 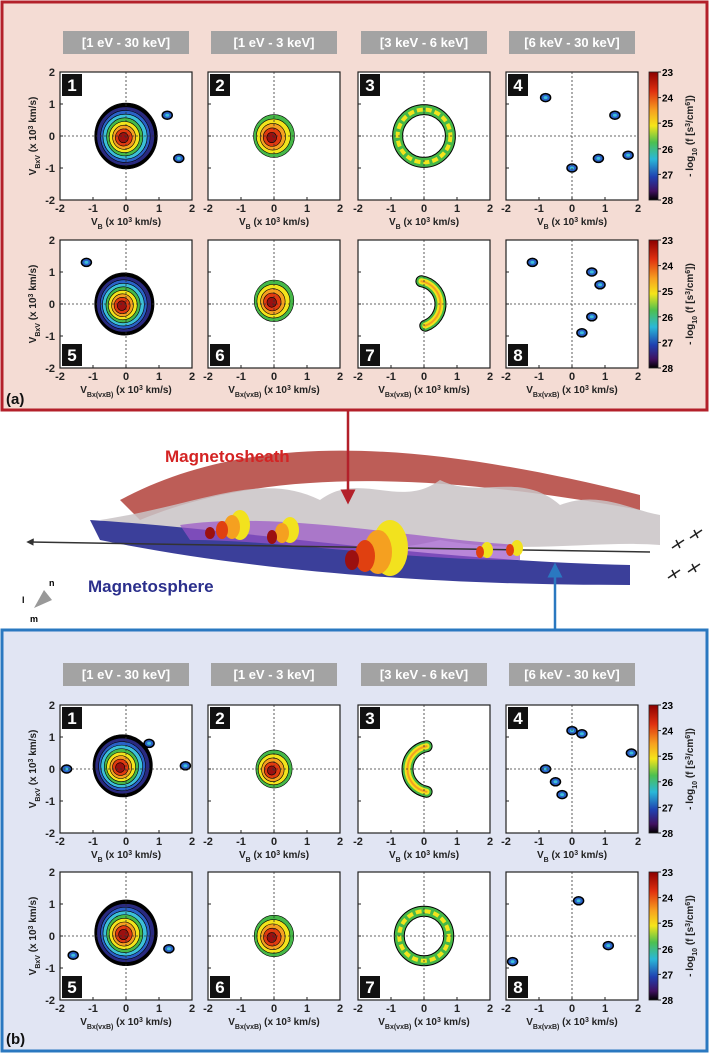 What do you see at coordinates (227, 456) in the screenshot?
I see `magnetosheath-label: Magnetosheath` at bounding box center [227, 456].